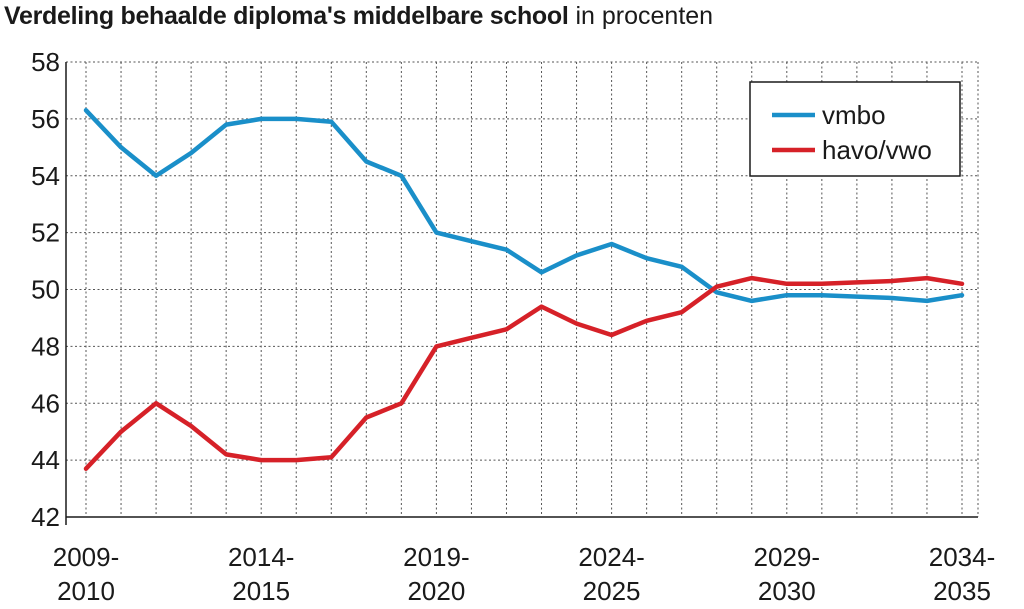  What do you see at coordinates (436, 591) in the screenshot?
I see `x-tick-label: 2020` at bounding box center [436, 591].